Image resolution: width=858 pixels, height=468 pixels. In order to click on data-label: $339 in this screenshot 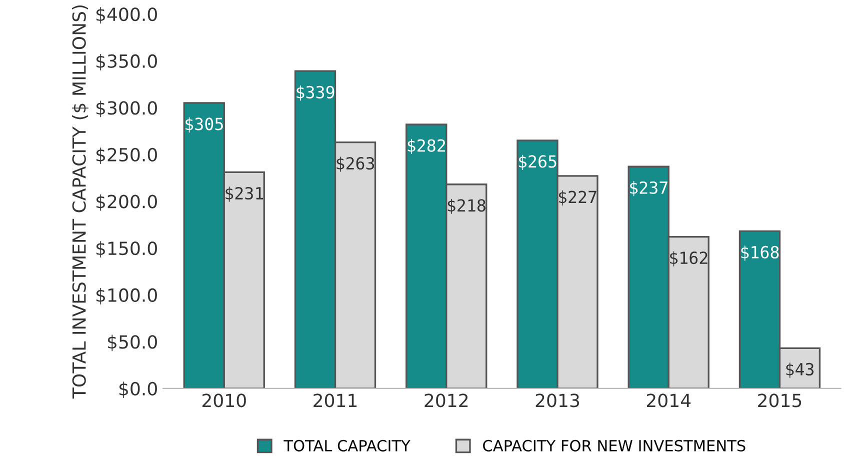, I will do `click(315, 93)`.